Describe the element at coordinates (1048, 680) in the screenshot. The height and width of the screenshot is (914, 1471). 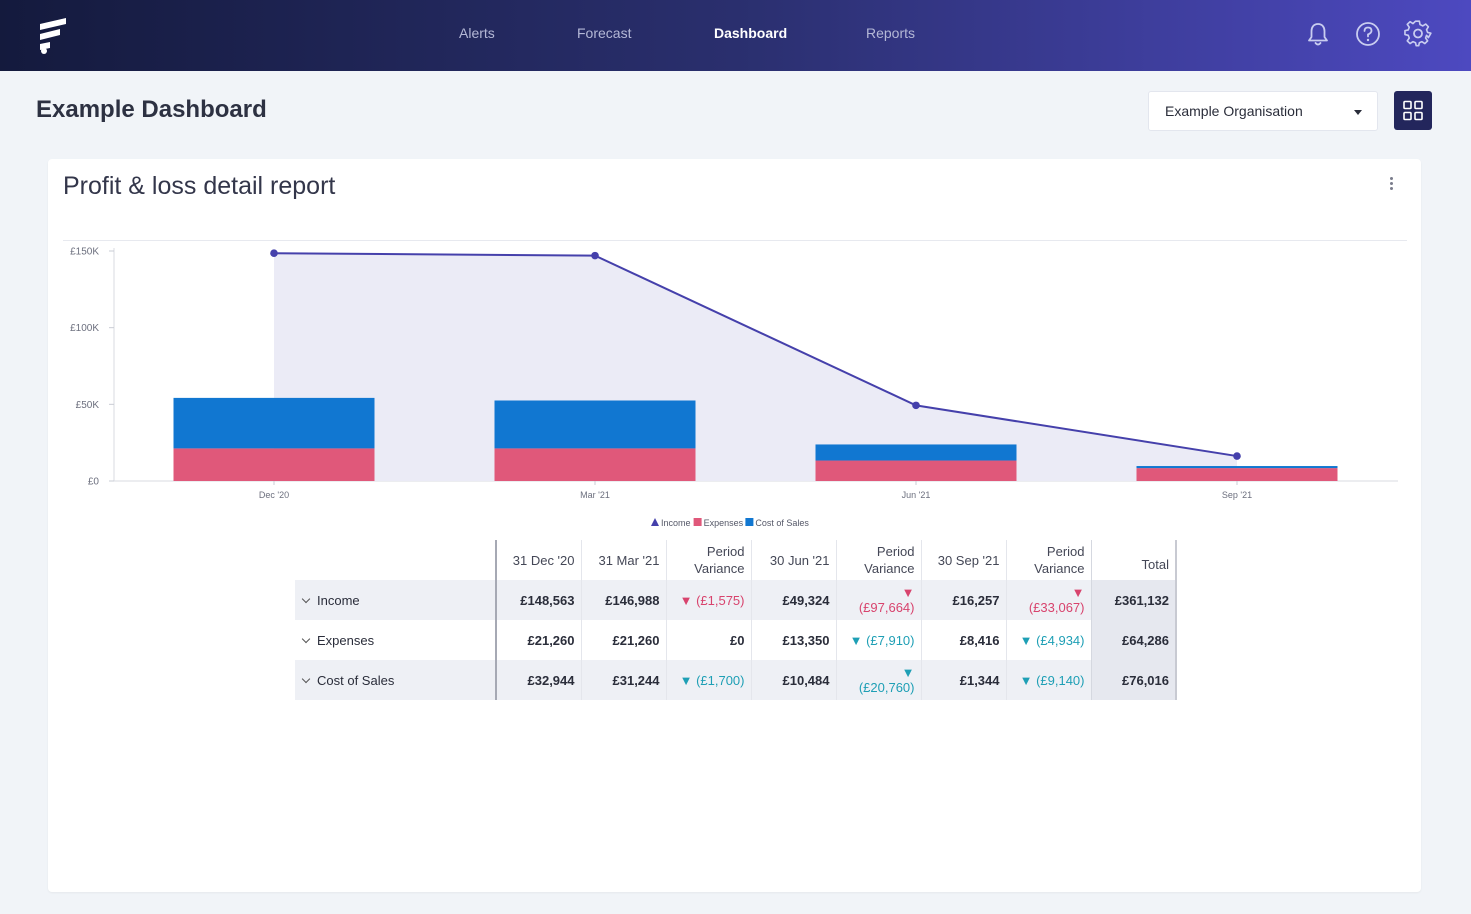
I see `table-cell: ▼ (£9,140)` at that location.